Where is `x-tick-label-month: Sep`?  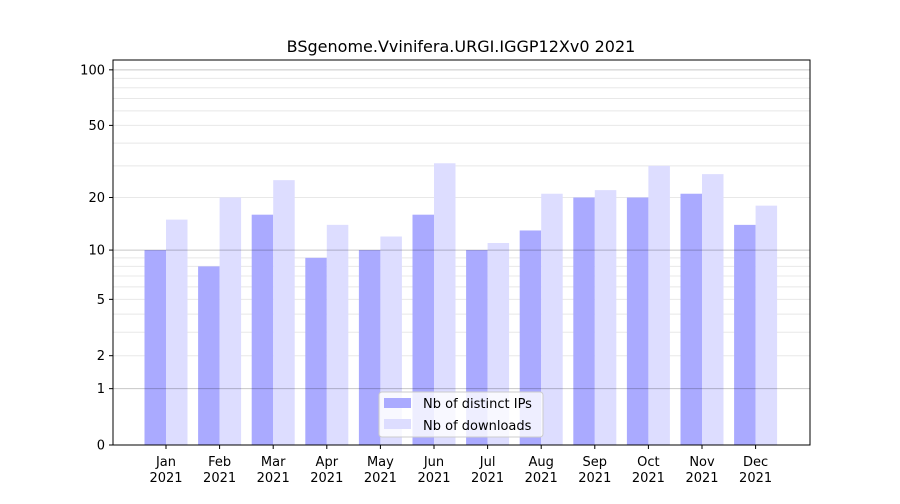
x-tick-label-month: Sep is located at coordinates (595, 462).